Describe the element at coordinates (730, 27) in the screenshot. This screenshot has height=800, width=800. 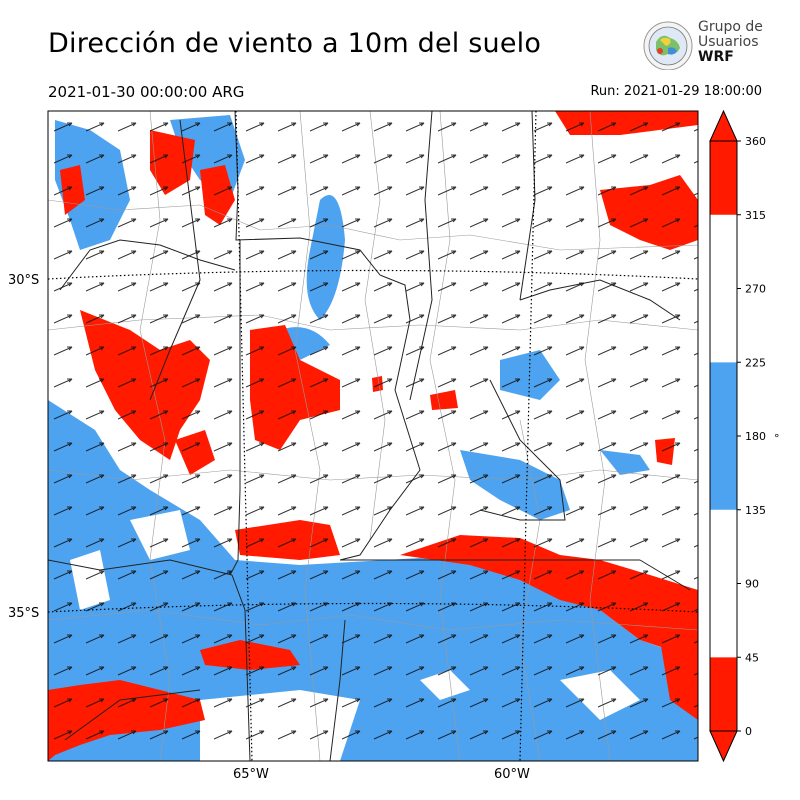
I see `logo-line-1: Grupo de` at that location.